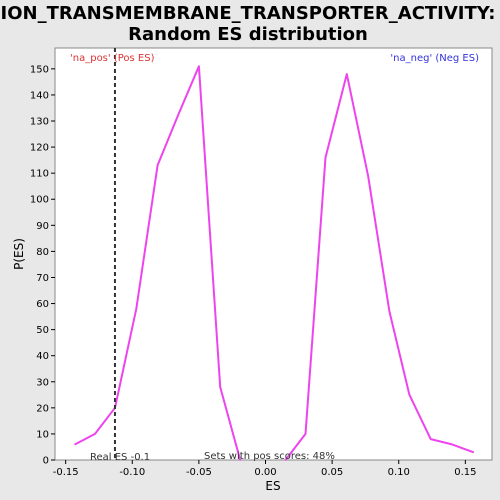 The width and height of the screenshot is (500, 500). I want to click on x-axis-ticks: -0.15 -0.10 -0.05 0.00 0.05 0.10 0.15, so click(264, 469).